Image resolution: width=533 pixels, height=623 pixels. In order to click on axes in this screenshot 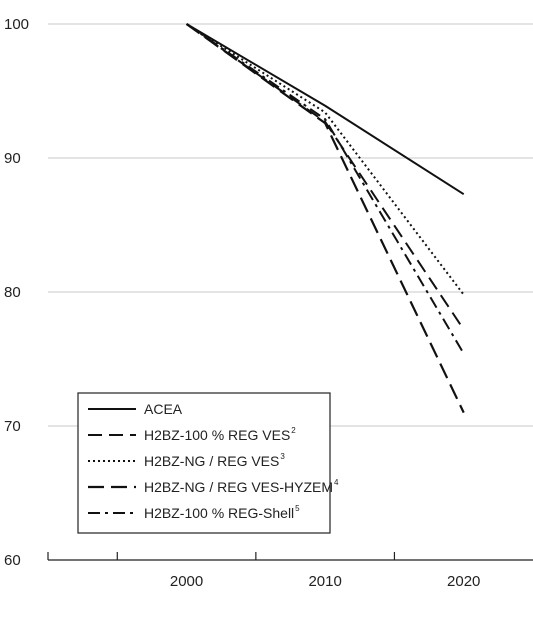, I will do `click(290, 556)`.